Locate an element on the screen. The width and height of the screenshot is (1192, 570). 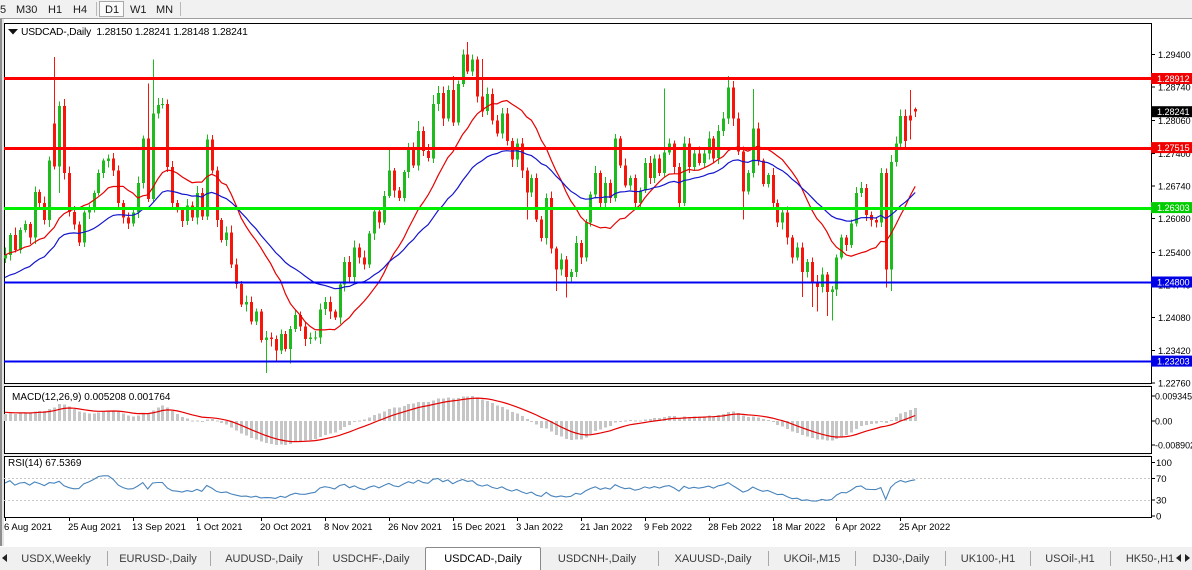
svg-text: 1.28912 is located at coordinates (1173, 79).